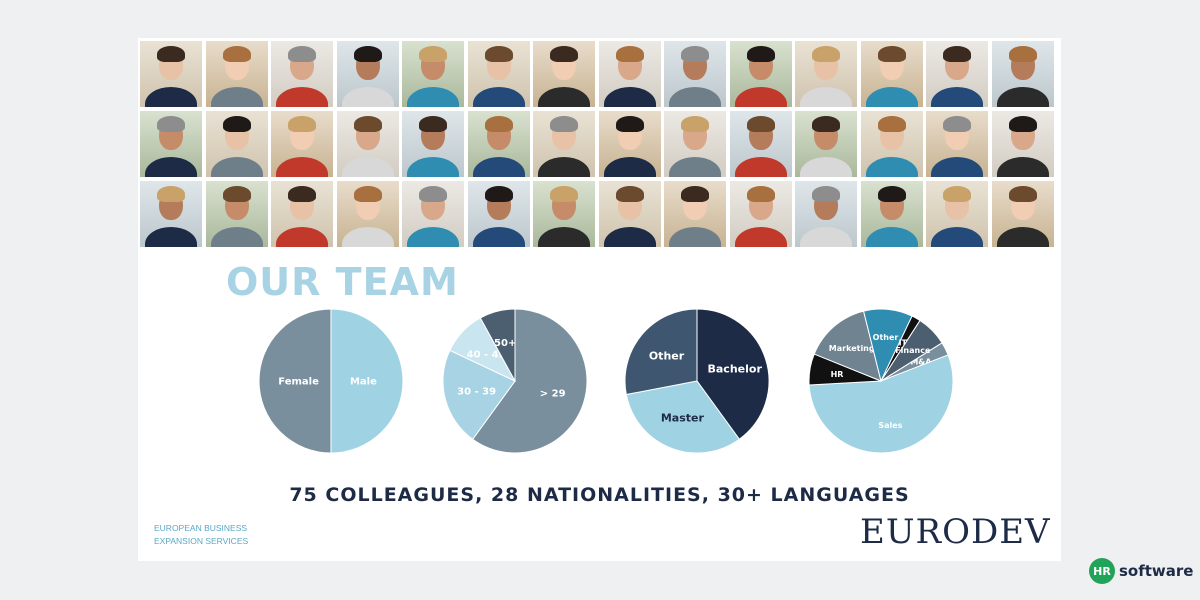 This screenshot has width=1200, height=600. Describe the element at coordinates (553, 394) in the screenshot. I see `pie-slice-label: > 29` at that location.